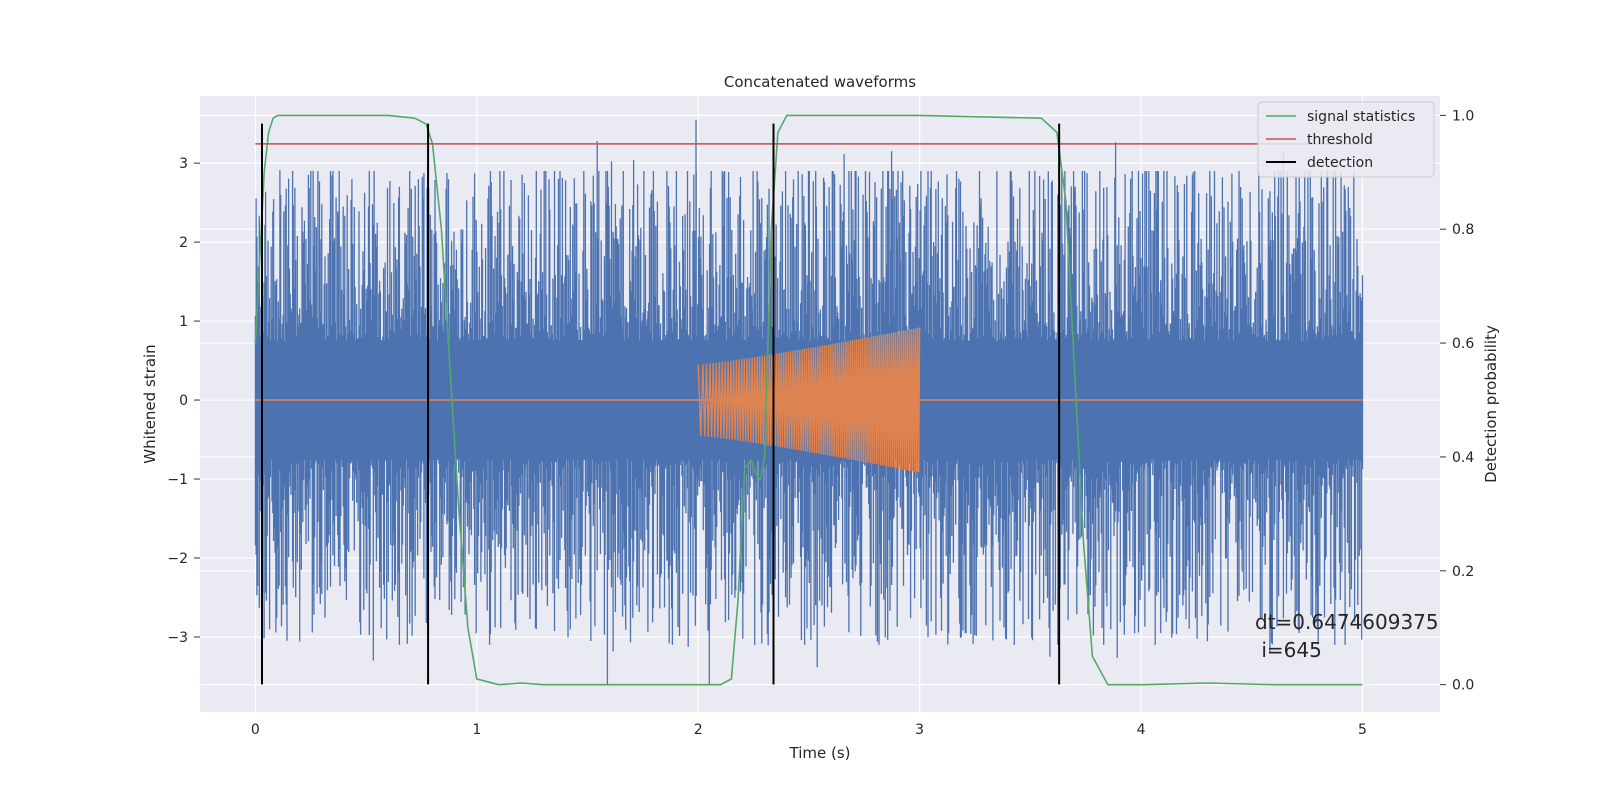 The height and width of the screenshot is (804, 1600). What do you see at coordinates (1463, 344) in the screenshot?
I see `y2-tick-label: 0.6` at bounding box center [1463, 344].